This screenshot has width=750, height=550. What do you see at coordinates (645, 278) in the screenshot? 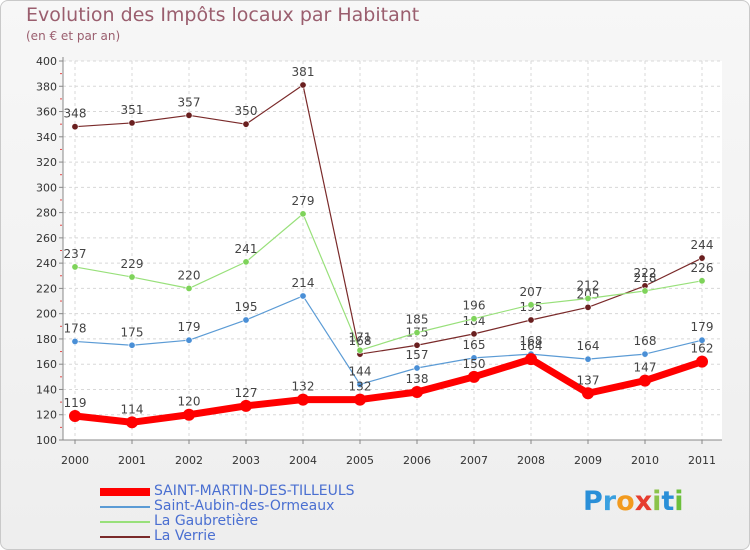
I see `data-label: 218` at bounding box center [645, 278].